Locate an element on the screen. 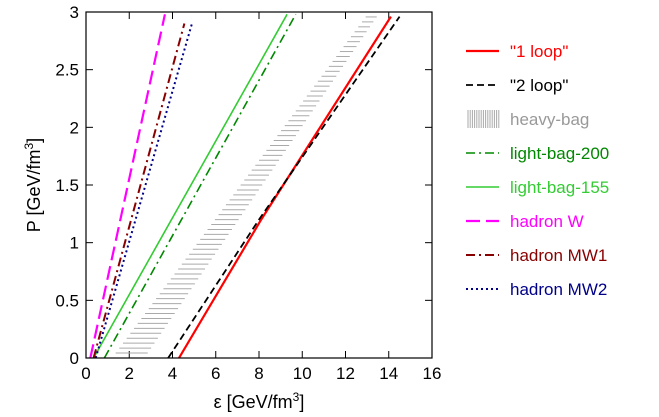  legend-entry-light-bag-155: light-bag-155 is located at coordinates (537, 187).